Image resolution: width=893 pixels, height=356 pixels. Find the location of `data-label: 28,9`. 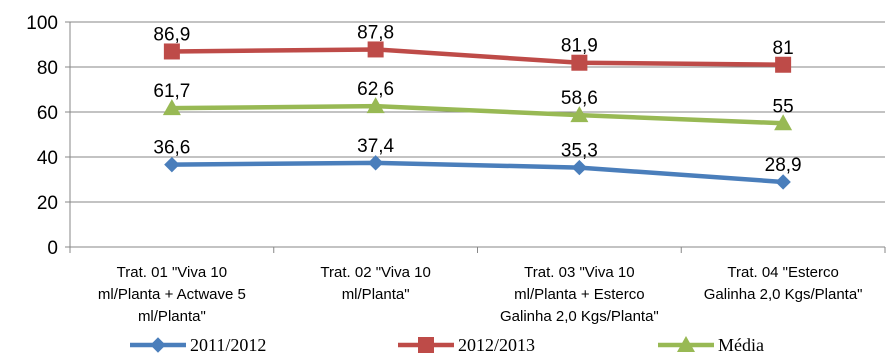

data-label: 28,9 is located at coordinates (783, 165).